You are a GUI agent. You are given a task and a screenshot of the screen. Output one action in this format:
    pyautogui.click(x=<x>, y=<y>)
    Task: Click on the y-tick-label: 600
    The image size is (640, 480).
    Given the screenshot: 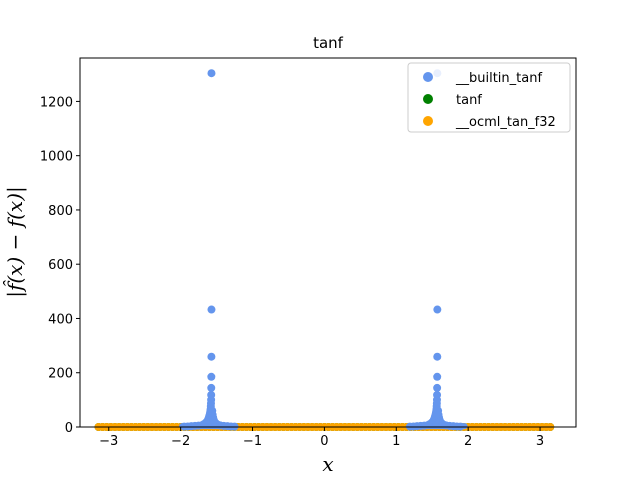 What is the action you would take?
    pyautogui.click(x=60, y=265)
    